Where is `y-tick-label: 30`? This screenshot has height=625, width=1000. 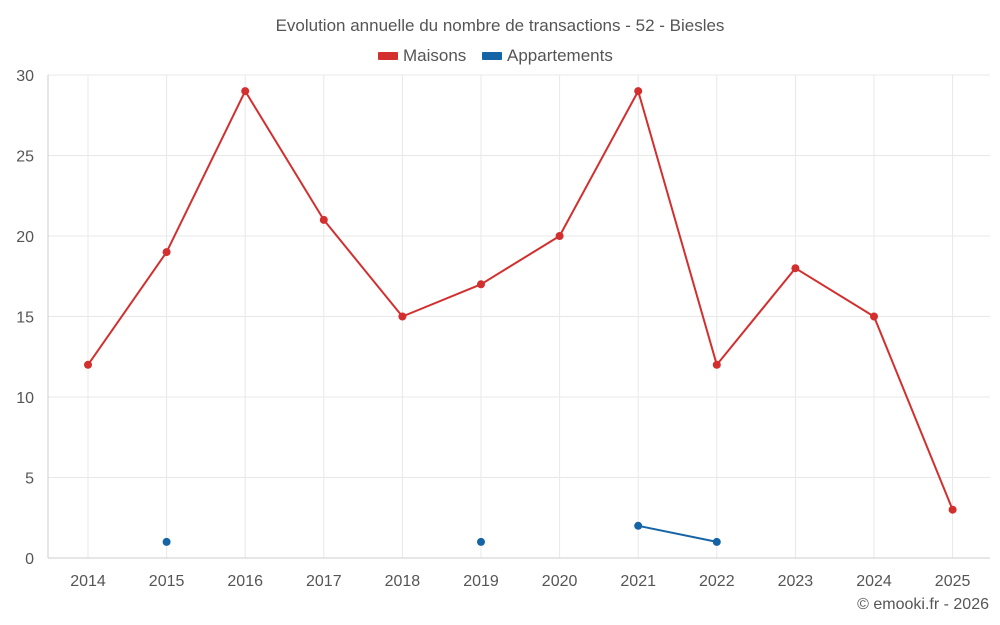 y-tick-label: 30 is located at coordinates (25, 76).